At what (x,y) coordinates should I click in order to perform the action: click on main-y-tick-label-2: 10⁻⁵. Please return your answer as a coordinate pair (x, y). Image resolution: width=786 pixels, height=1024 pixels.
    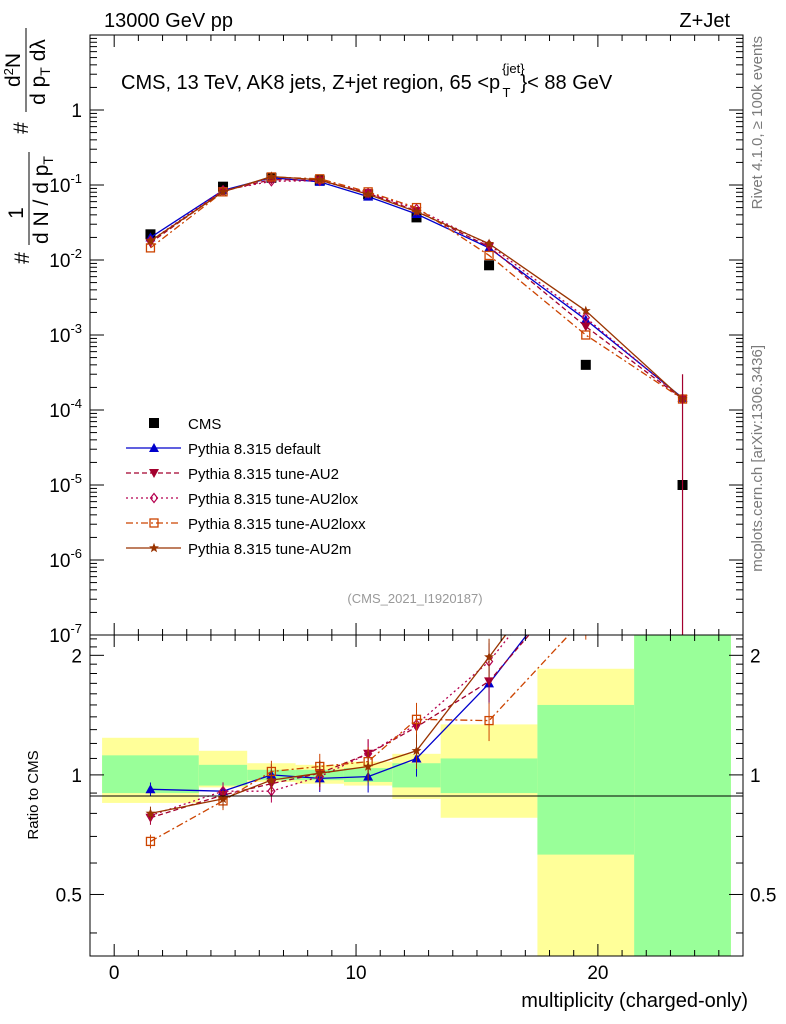
    Looking at the image, I should click on (65, 484).